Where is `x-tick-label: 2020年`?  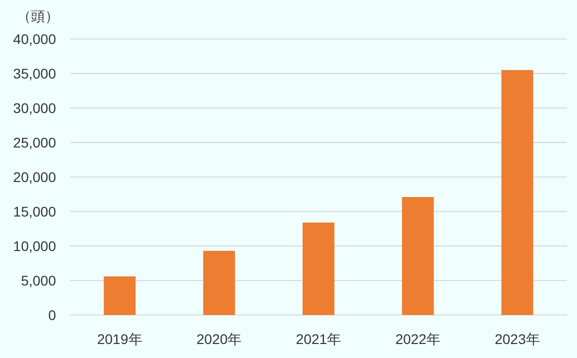
x-tick-label: 2020年 is located at coordinates (219, 339).